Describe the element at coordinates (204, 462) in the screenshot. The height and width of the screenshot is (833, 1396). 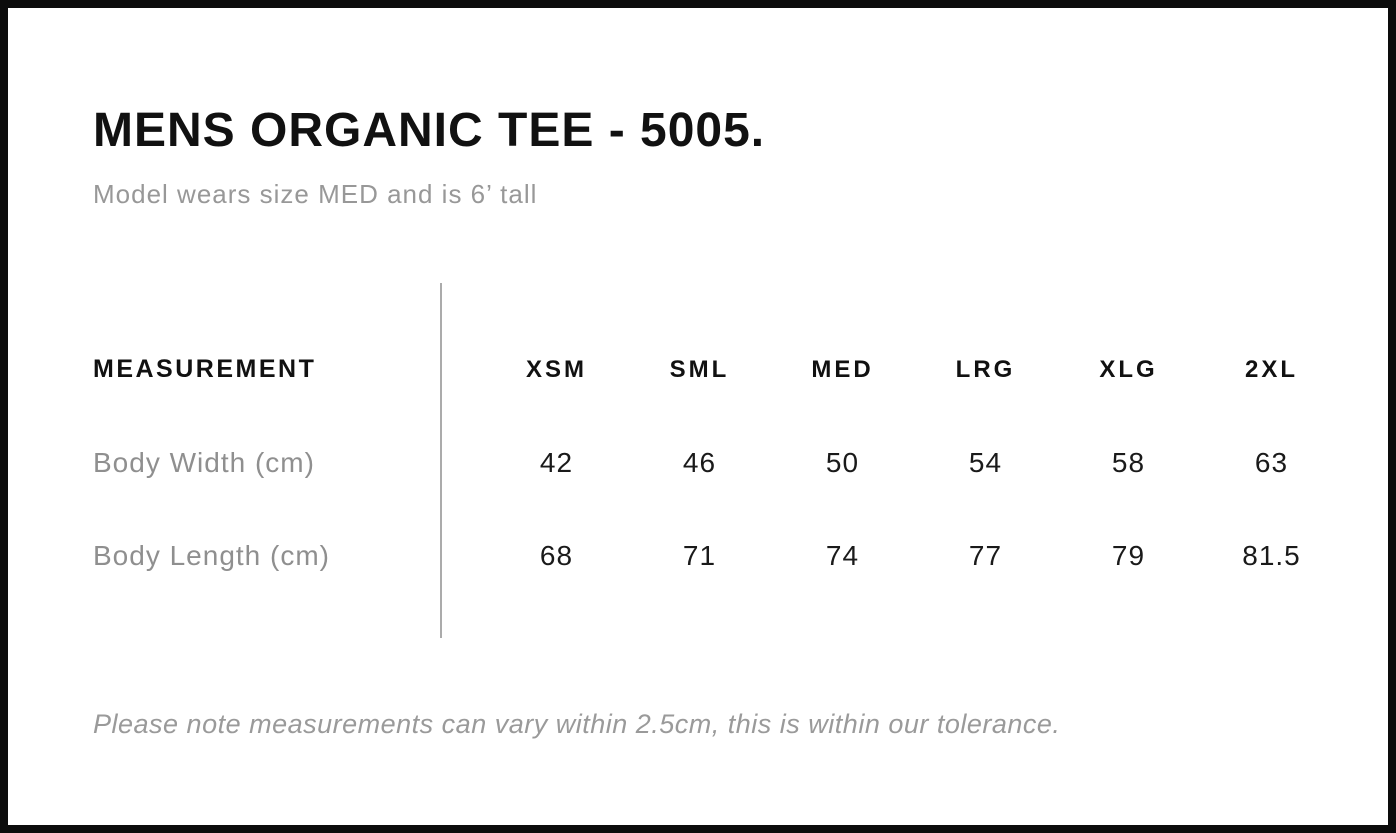
I see `row-label-body-width: Body Width (cm)` at that location.